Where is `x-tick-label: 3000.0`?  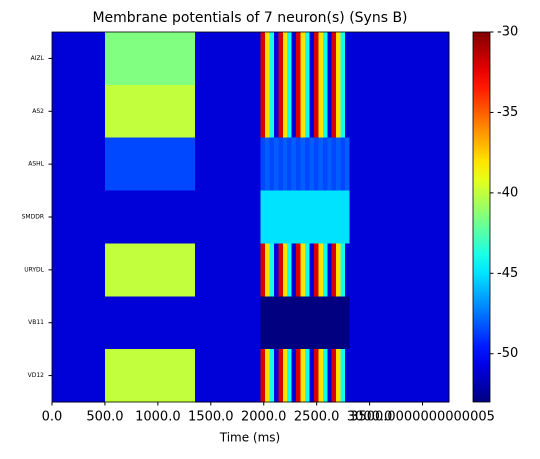
x-tick-label: 3000.0 is located at coordinates (370, 417).